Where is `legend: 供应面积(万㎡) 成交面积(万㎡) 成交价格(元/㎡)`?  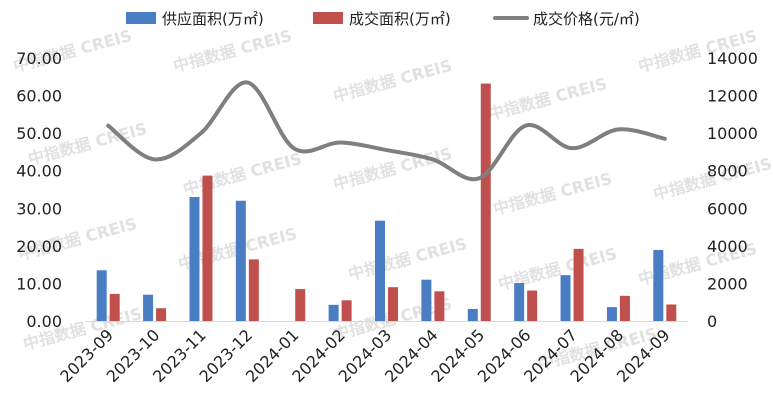 legend: 供应面积(万㎡) 成交面积(万㎡) 成交价格(元/㎡) is located at coordinates (383, 19).